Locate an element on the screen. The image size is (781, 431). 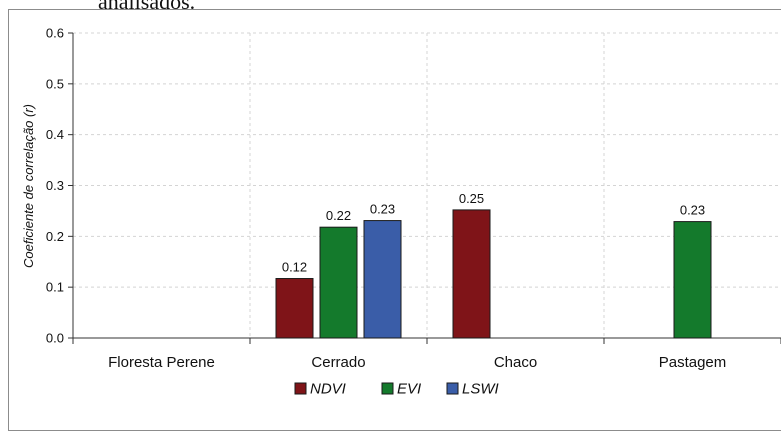
legend-swatch-evi is located at coordinates (387, 388).